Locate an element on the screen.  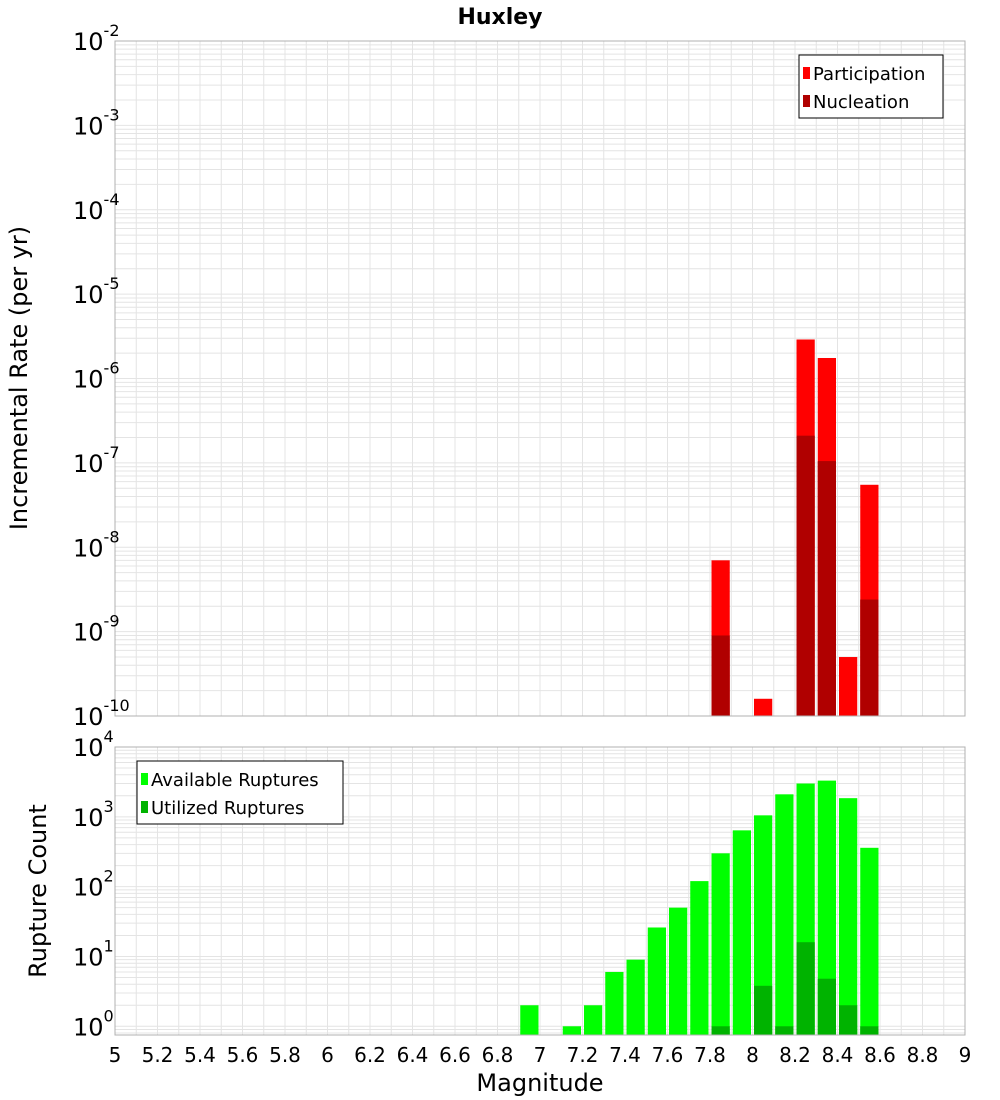
x-tick-label: 9 is located at coordinates (965, 1055).